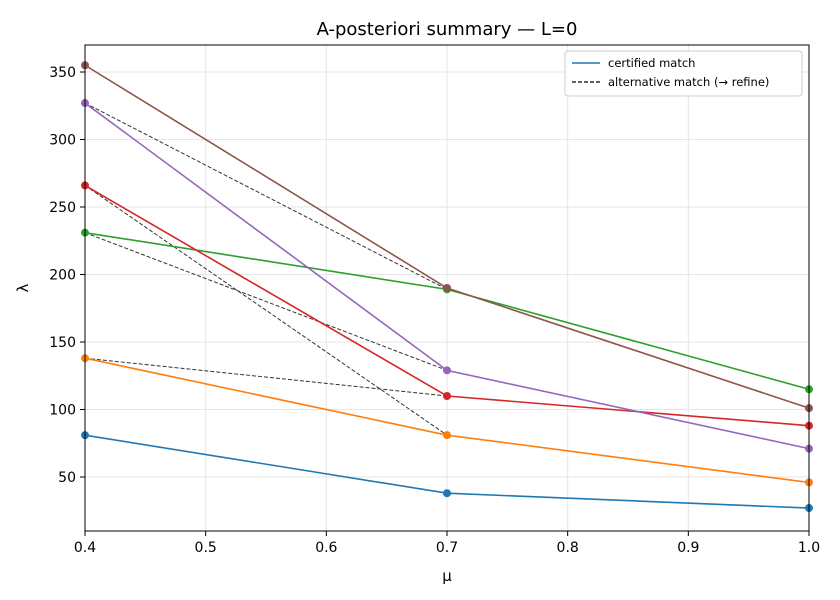  I want to click on legend-box, so click(683, 73).